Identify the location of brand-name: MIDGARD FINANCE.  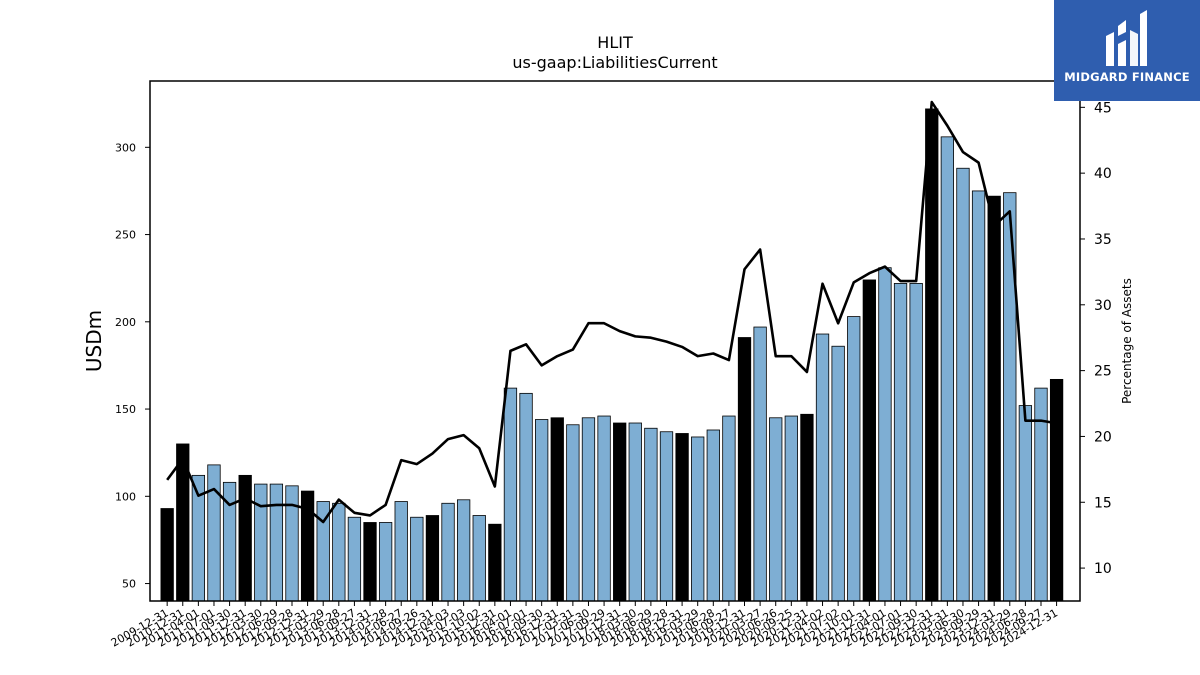
(1127, 77).